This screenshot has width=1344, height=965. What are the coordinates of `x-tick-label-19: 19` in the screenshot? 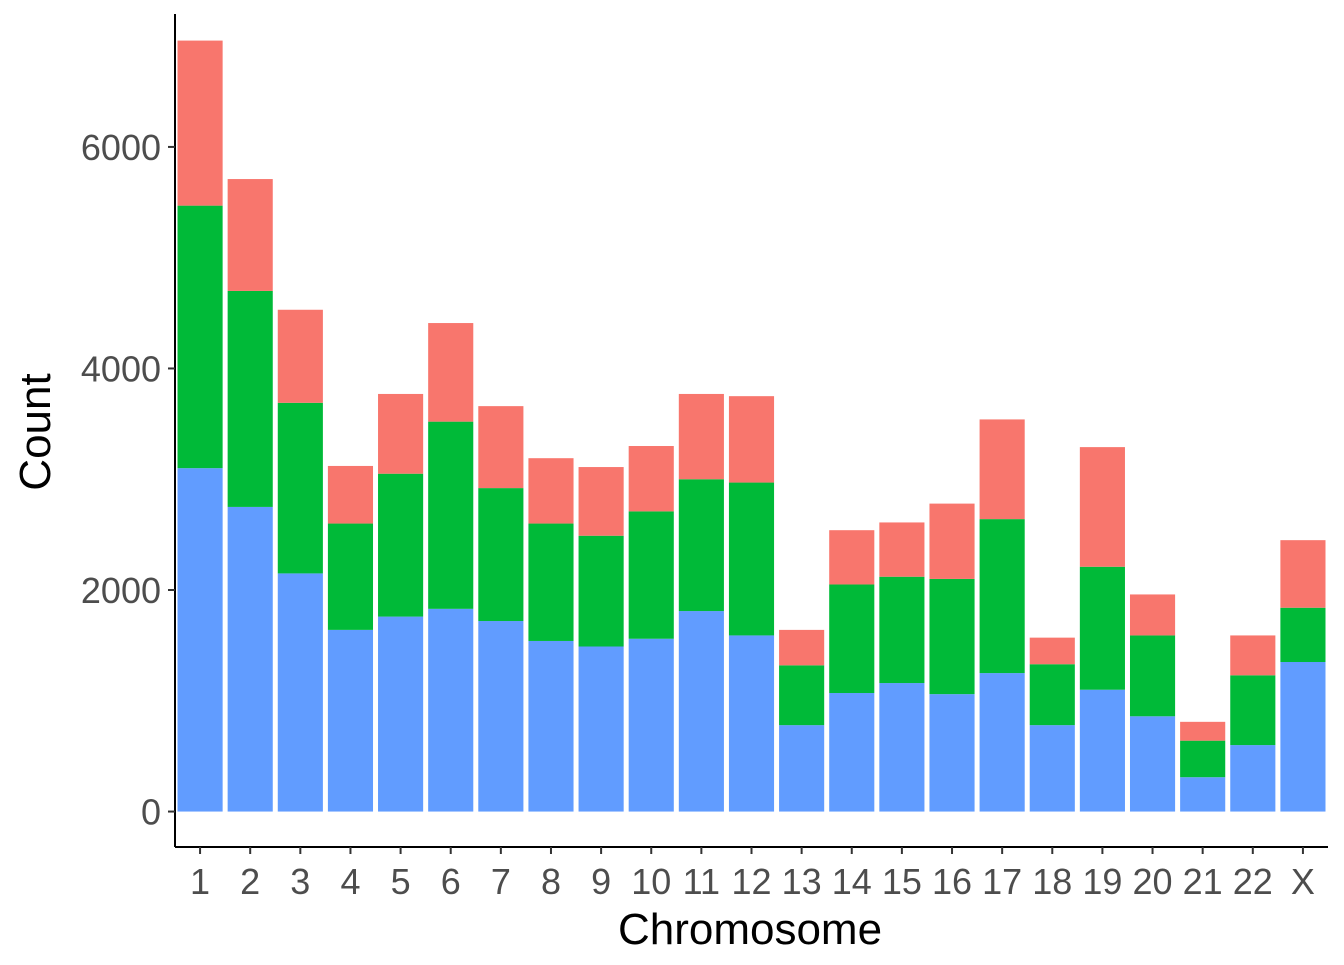 It's located at (1102, 881).